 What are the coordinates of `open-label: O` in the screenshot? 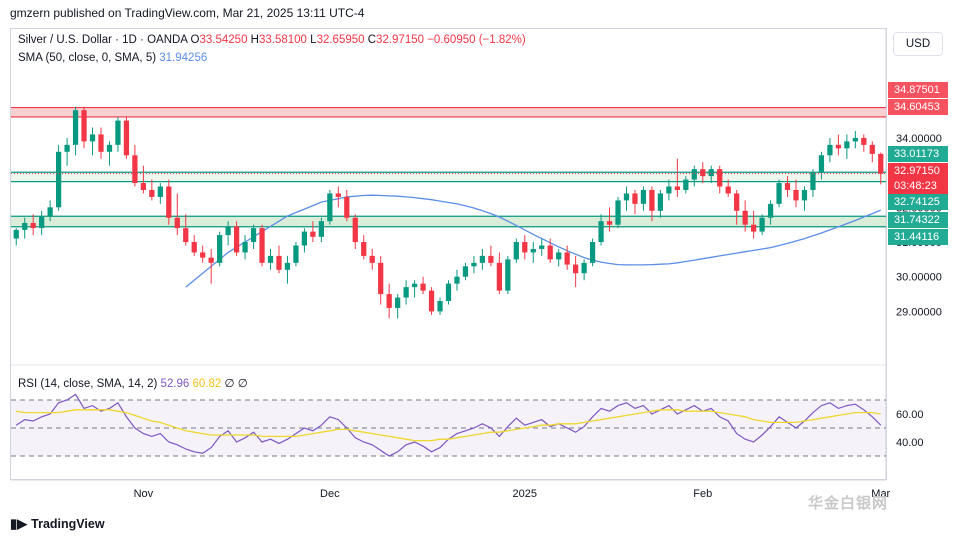 It's located at (195, 40).